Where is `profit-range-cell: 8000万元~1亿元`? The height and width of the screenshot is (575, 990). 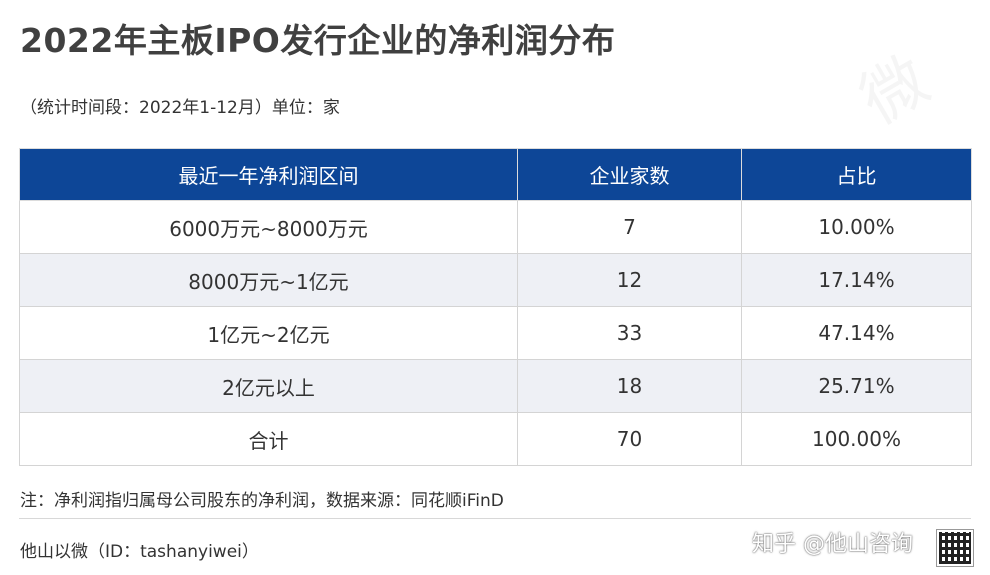 profit-range-cell: 8000万元~1亿元 is located at coordinates (268, 280).